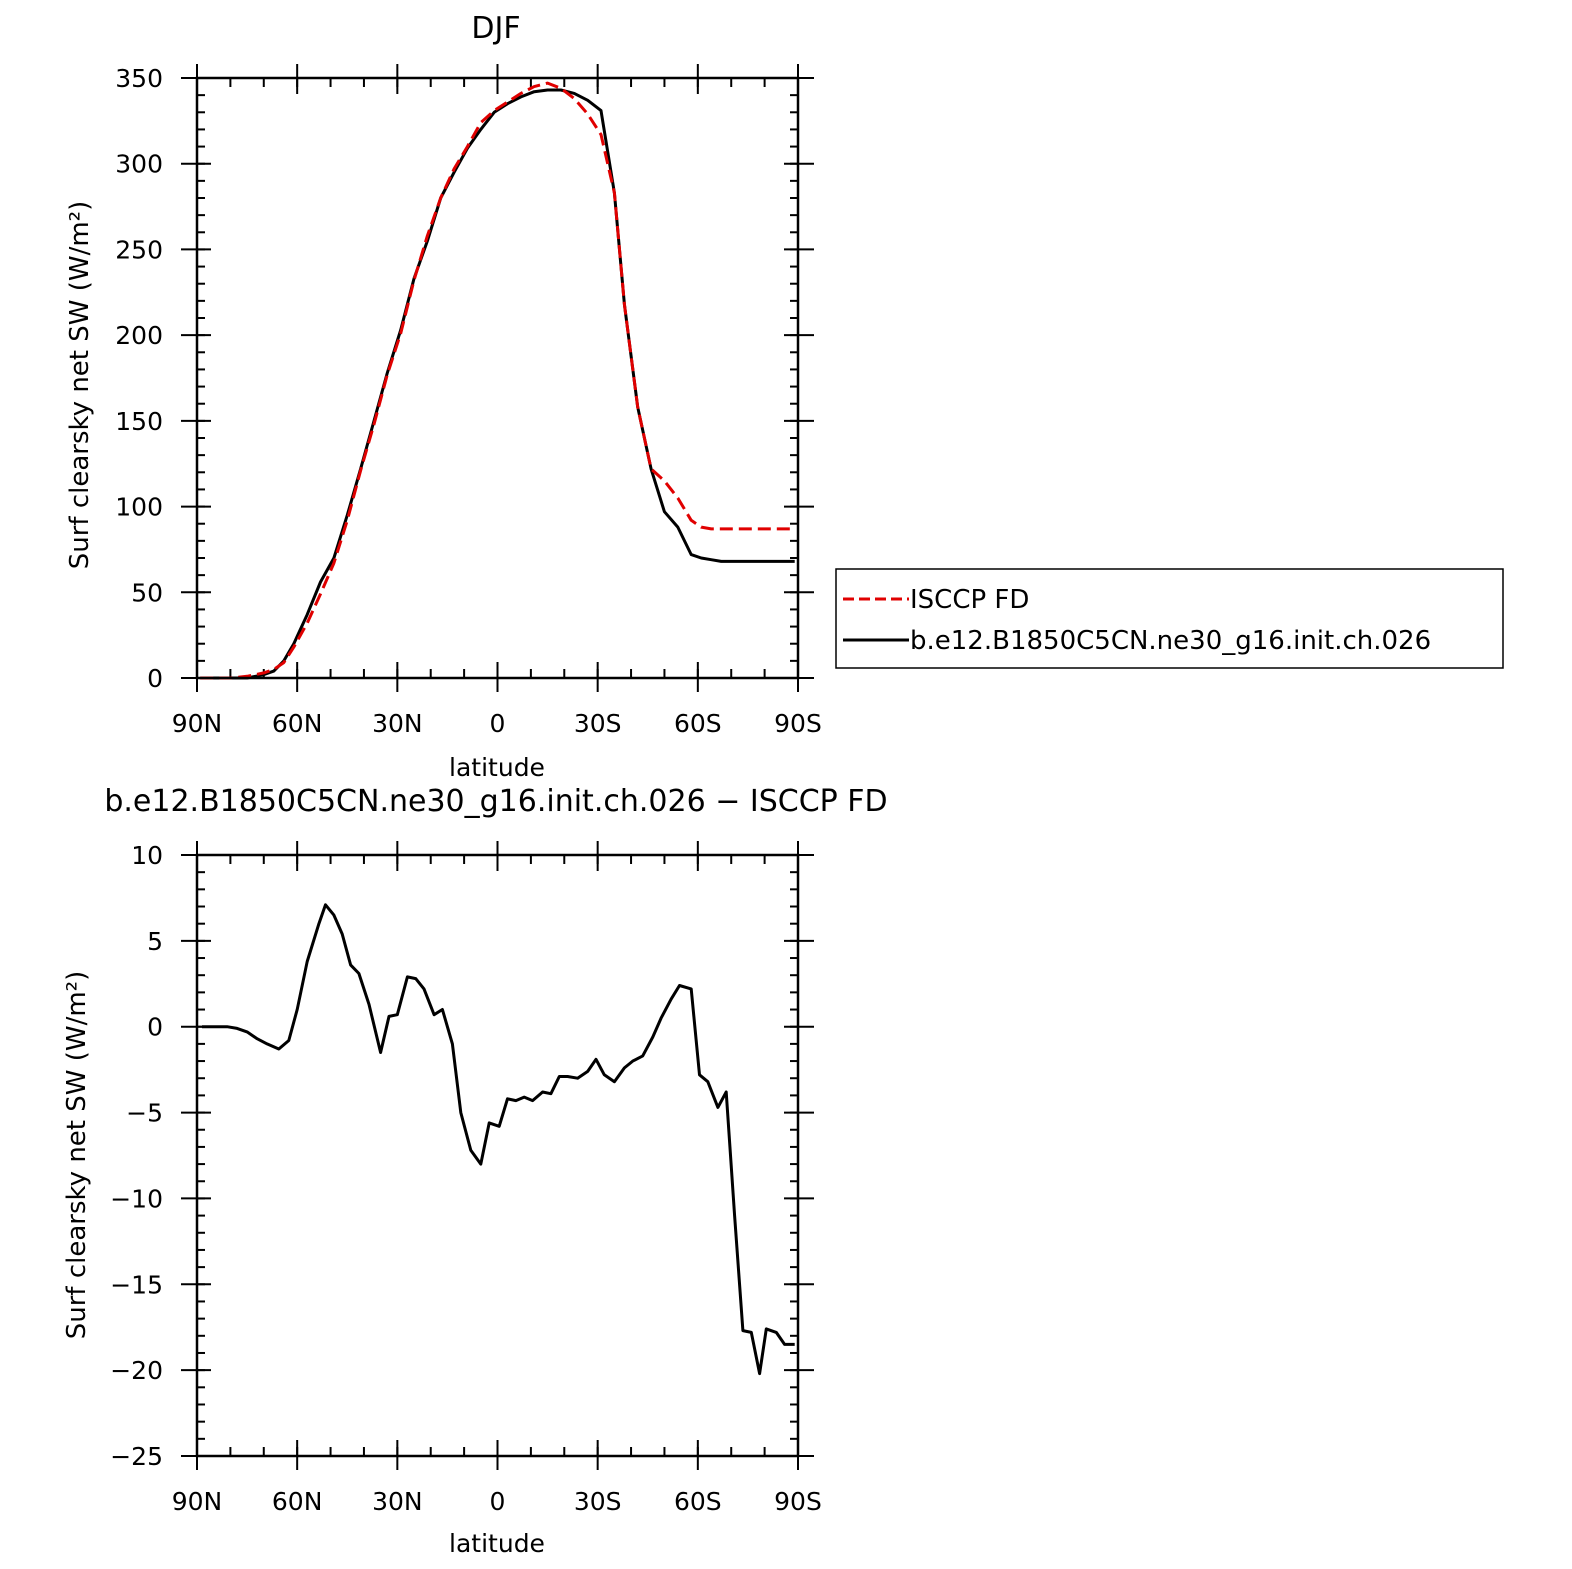 This screenshot has width=1572, height=1569. Describe the element at coordinates (197, 723) in the screenshot. I see `top-x-tick-label: 90N` at that location.